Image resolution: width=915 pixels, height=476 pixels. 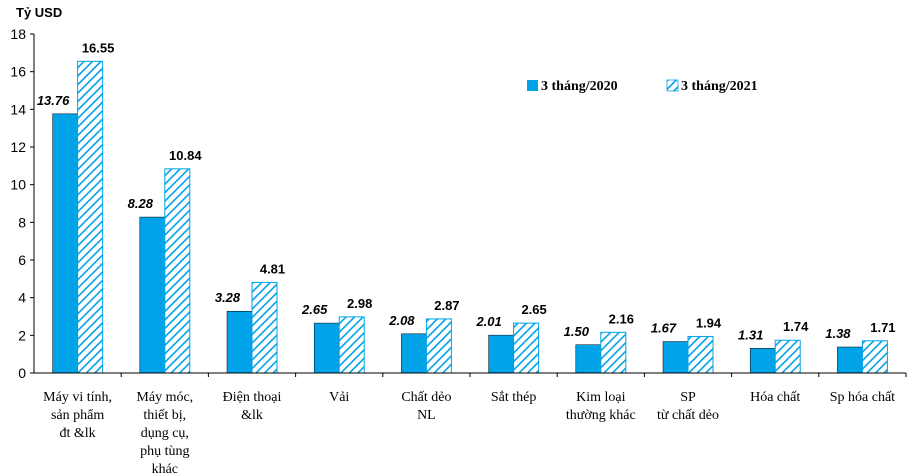 What do you see at coordinates (600, 397) in the screenshot?
I see `category-label: Kim loại` at bounding box center [600, 397].